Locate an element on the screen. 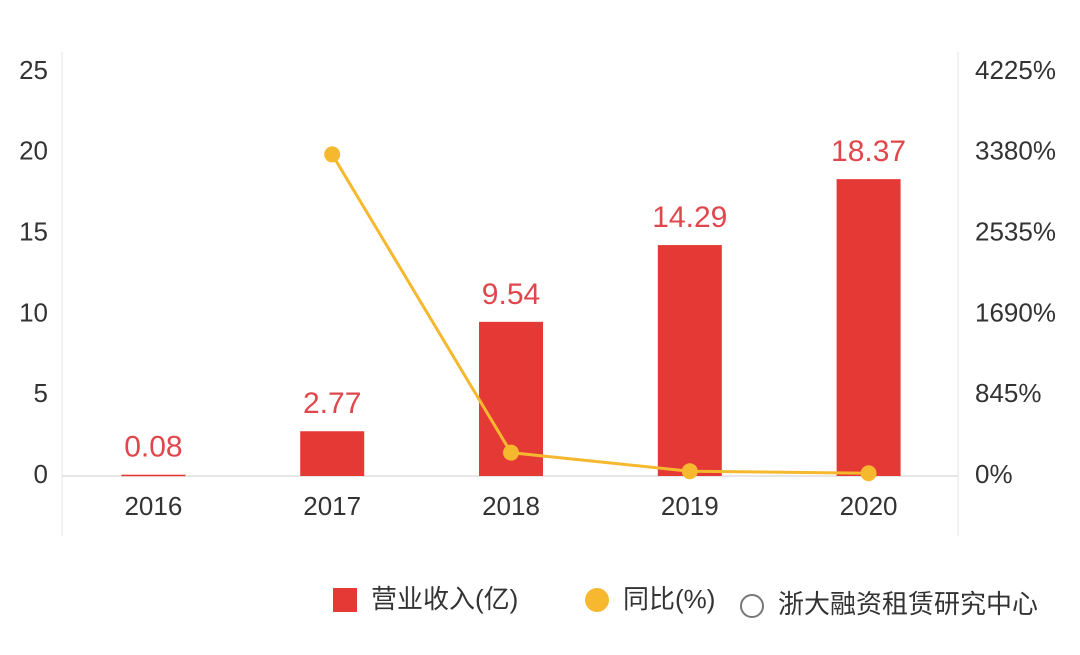 The height and width of the screenshot is (655, 1080). y-tick-label: 20 is located at coordinates (33, 151).